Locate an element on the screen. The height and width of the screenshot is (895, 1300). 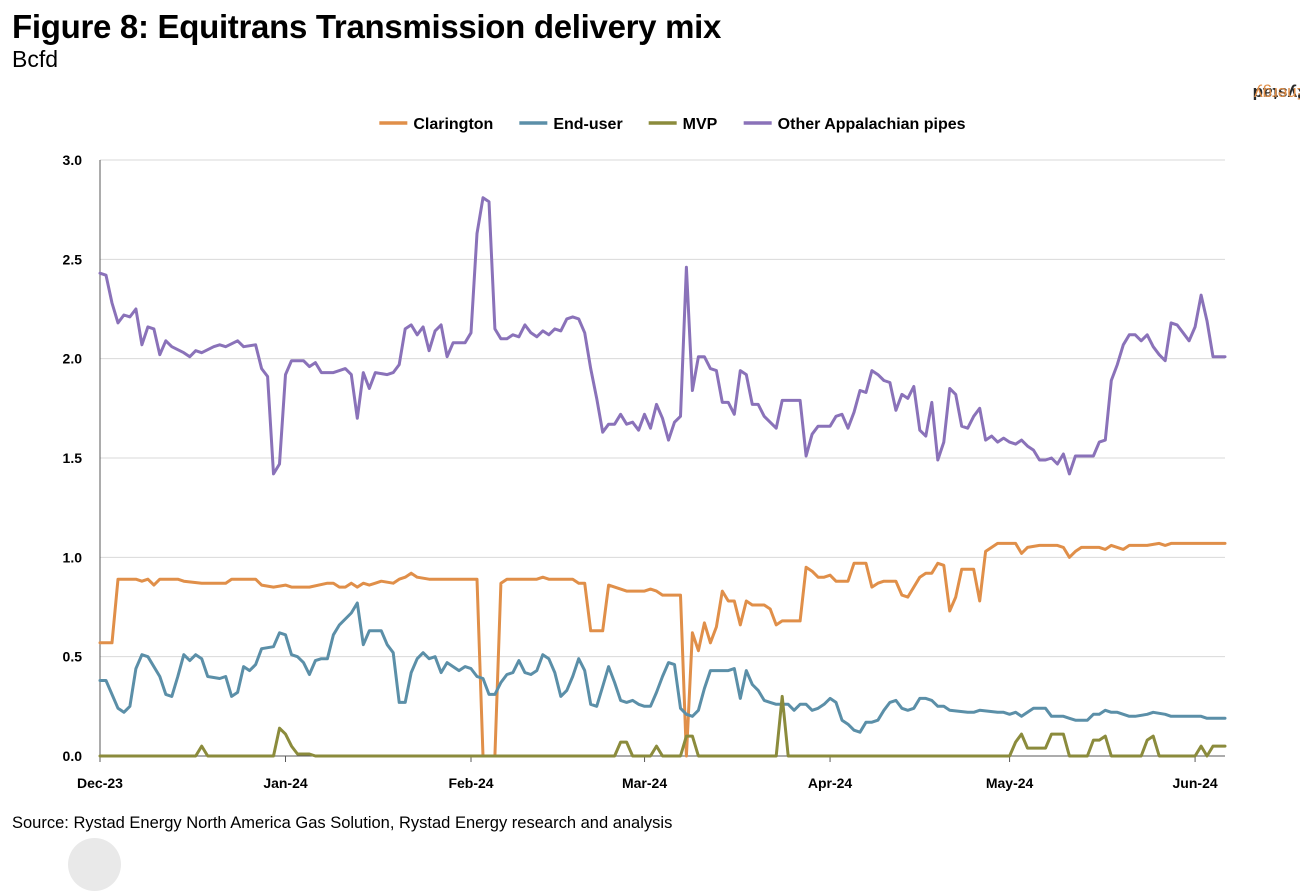
chart-subtitle: Bcfd is located at coordinates (35, 59).